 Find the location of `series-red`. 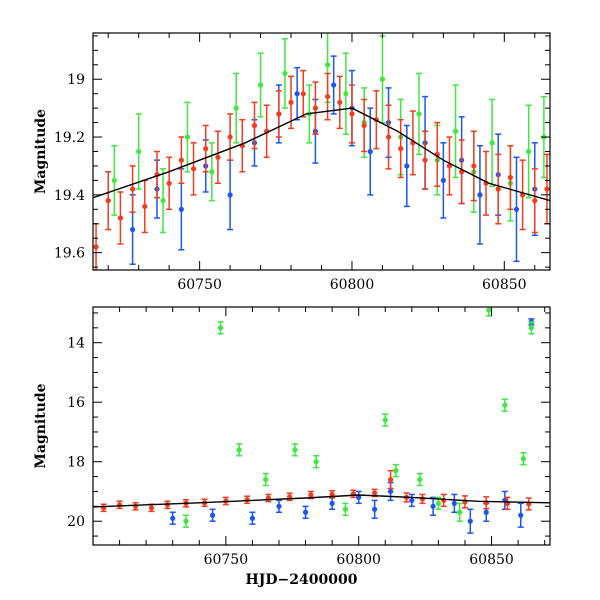

series-red is located at coordinates (316, 491).